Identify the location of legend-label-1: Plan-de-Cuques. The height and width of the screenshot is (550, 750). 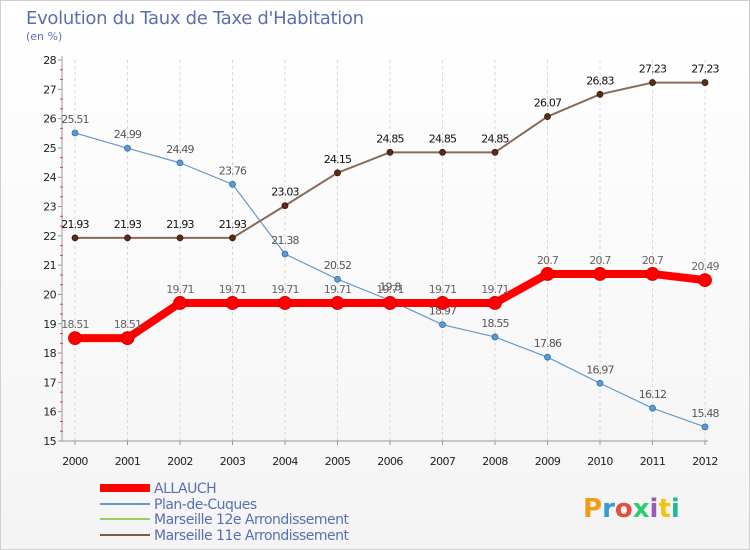
(205, 505).